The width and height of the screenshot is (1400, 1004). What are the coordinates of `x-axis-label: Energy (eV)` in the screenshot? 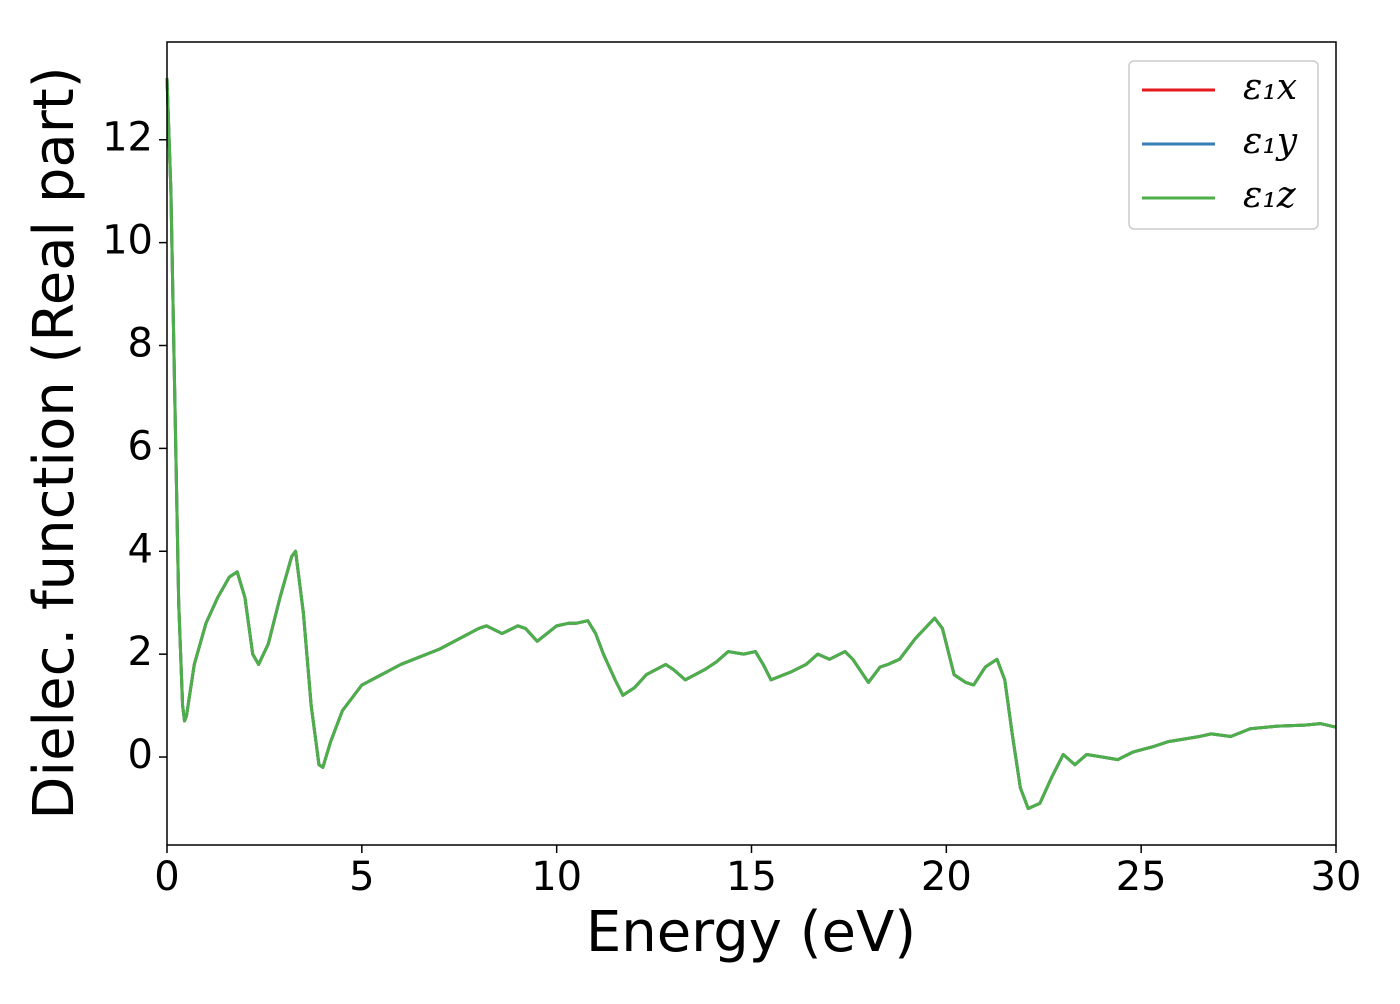 It's located at (751, 932).